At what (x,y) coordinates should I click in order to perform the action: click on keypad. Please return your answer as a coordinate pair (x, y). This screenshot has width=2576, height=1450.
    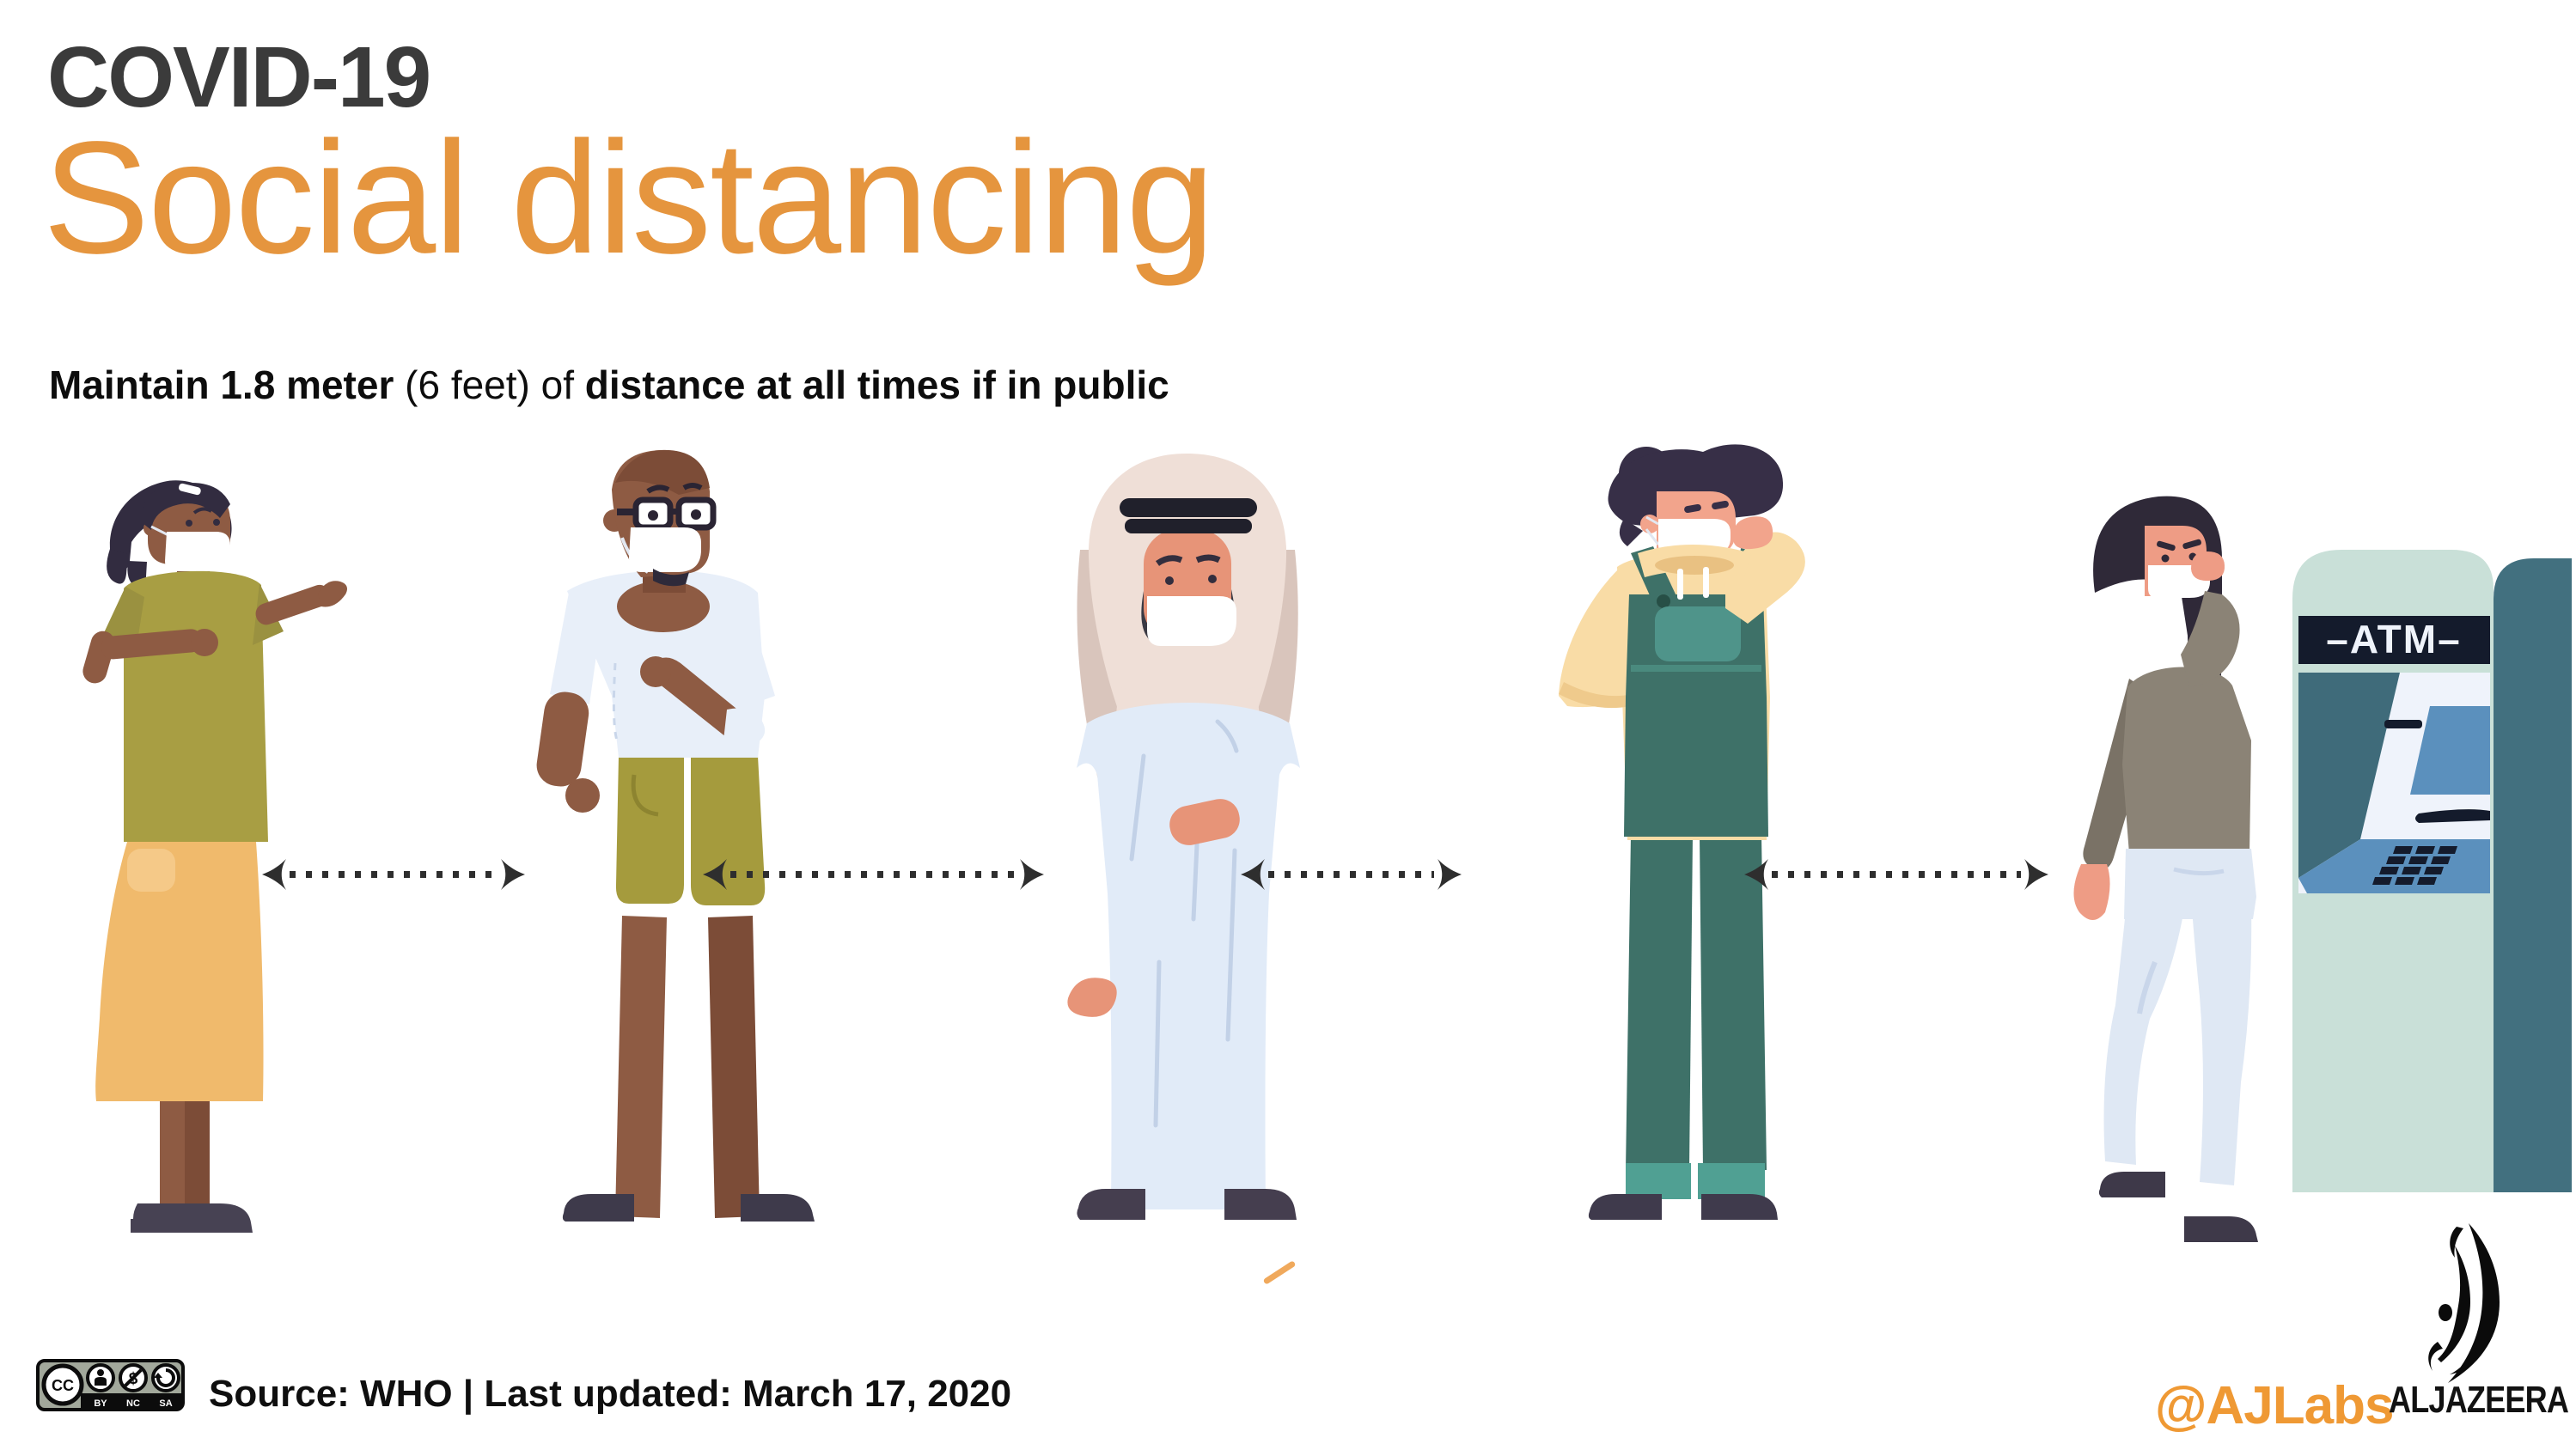
    Looking at the image, I should click on (2414, 866).